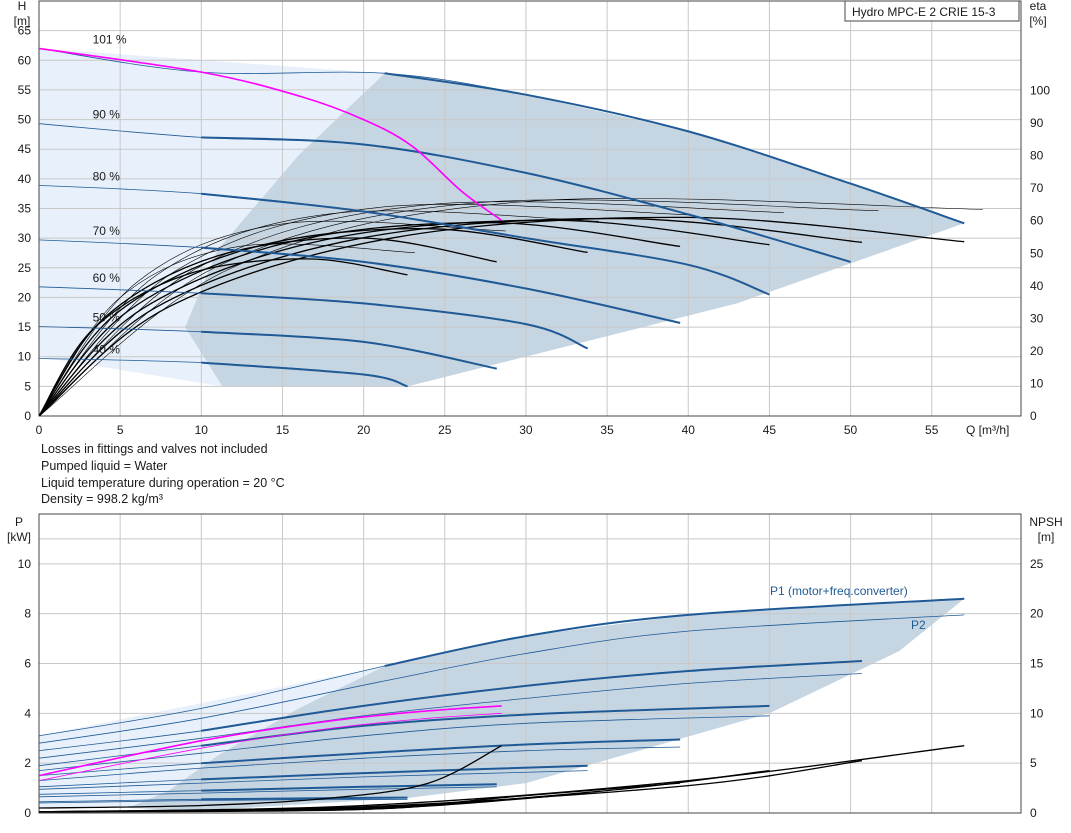 This screenshot has width=1071, height=833. I want to click on flow-axis-label: Q [m³/h], so click(987, 430).